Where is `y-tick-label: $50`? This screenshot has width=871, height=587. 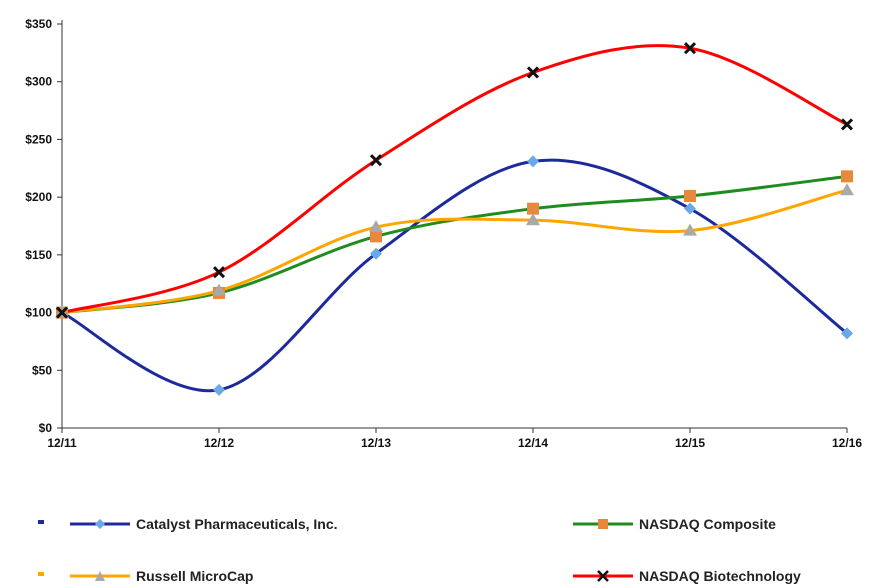 y-tick-label: $50 is located at coordinates (42, 370).